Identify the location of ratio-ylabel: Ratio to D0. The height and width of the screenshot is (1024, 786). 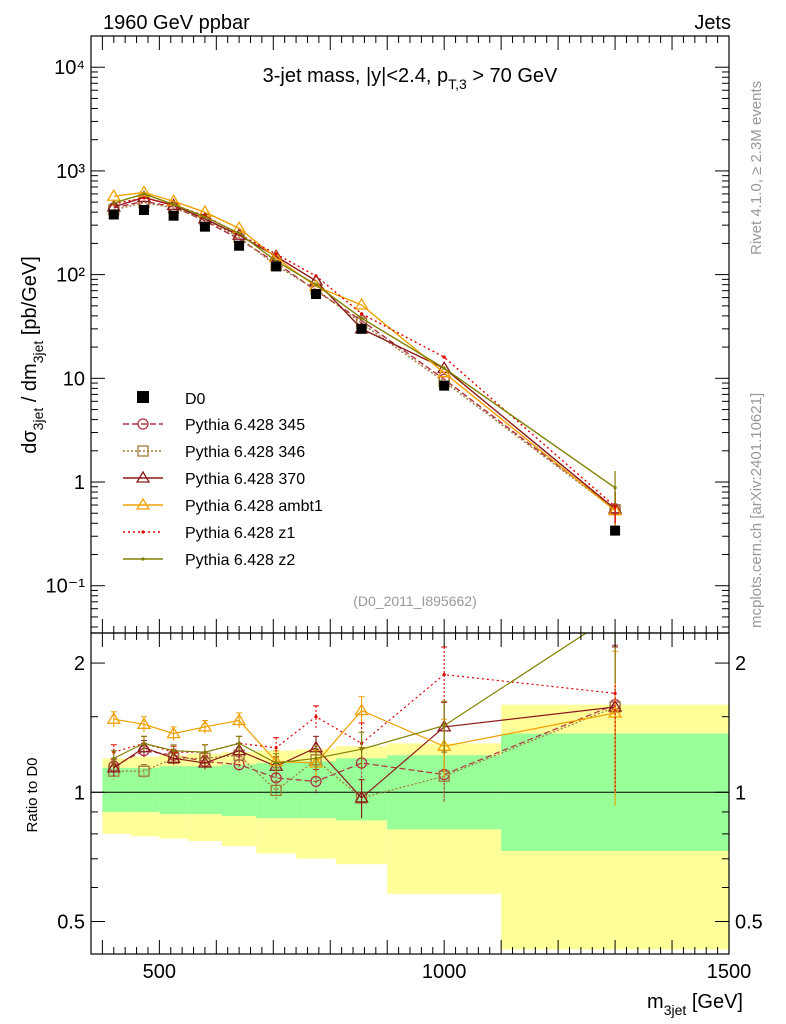
(32, 794).